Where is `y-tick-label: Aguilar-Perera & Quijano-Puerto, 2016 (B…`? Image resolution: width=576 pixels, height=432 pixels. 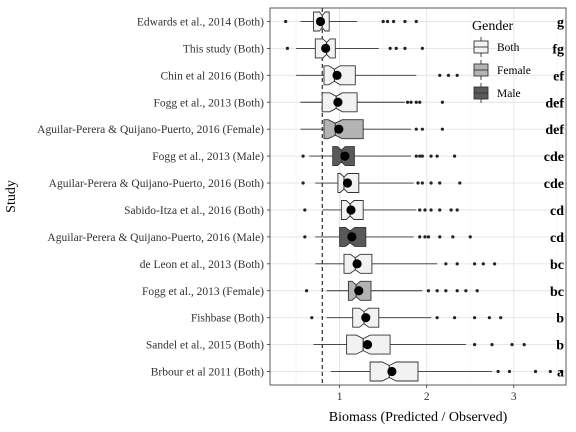
y-tick-label: Aguilar-Perera & Quijano-Puerto, 2016 (B… is located at coordinates (157, 184).